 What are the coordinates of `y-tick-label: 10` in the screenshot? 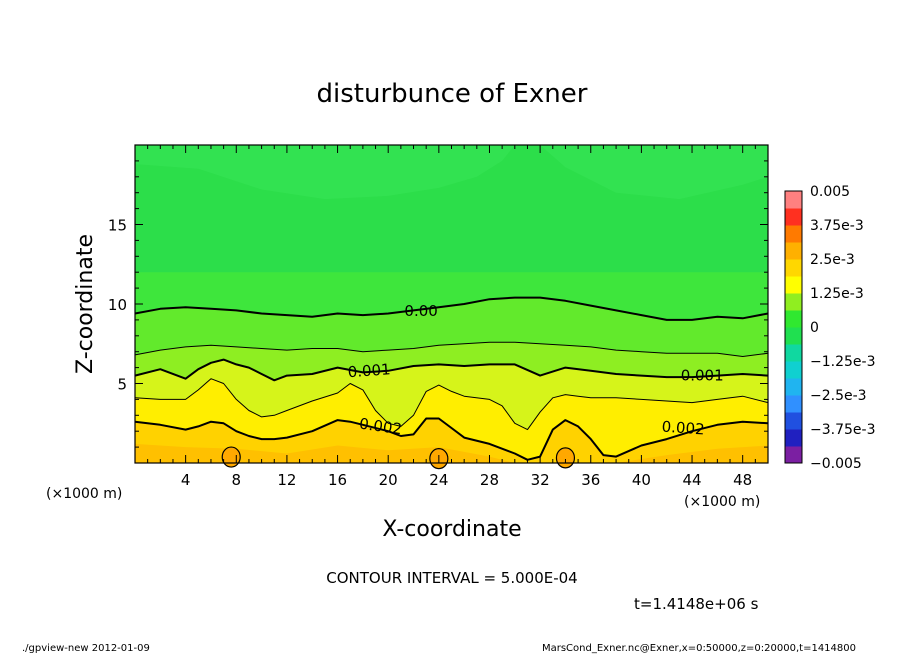 It's located at (117, 305).